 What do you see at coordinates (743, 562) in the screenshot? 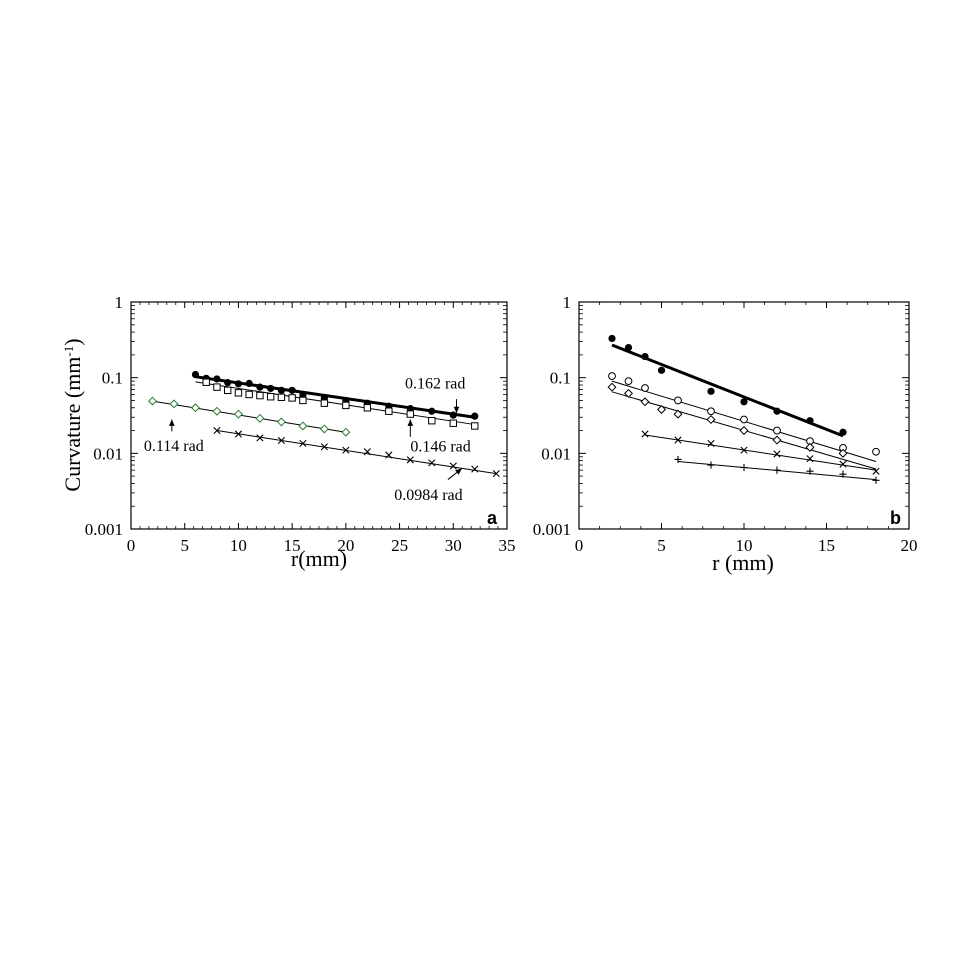
I see `panel-b-x-axis-title: r (mm)` at bounding box center [743, 562].